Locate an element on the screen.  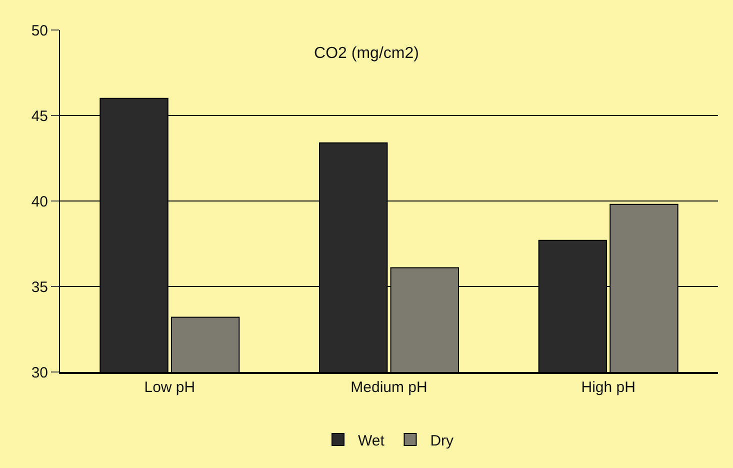
x-tick-label: Medium pH is located at coordinates (389, 387).